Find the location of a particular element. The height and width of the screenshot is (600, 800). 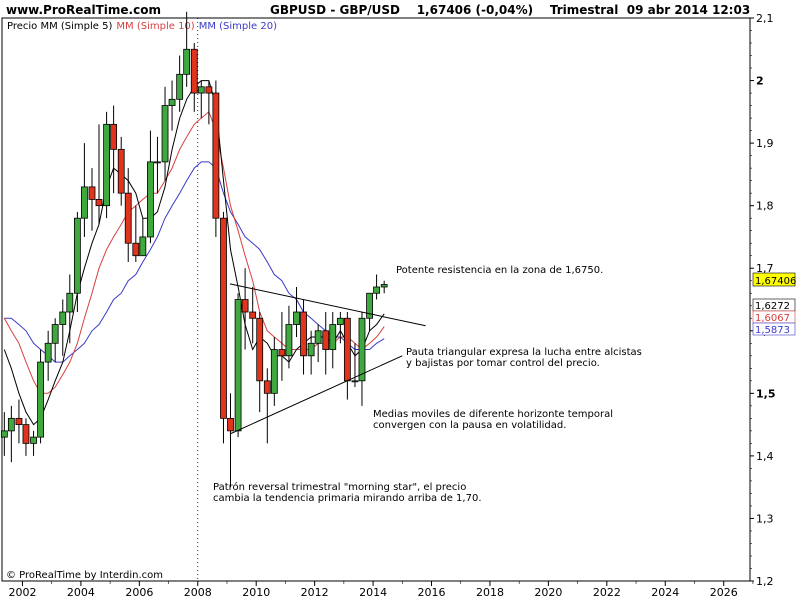

x-tick-label: 2016 is located at coordinates (432, 592).